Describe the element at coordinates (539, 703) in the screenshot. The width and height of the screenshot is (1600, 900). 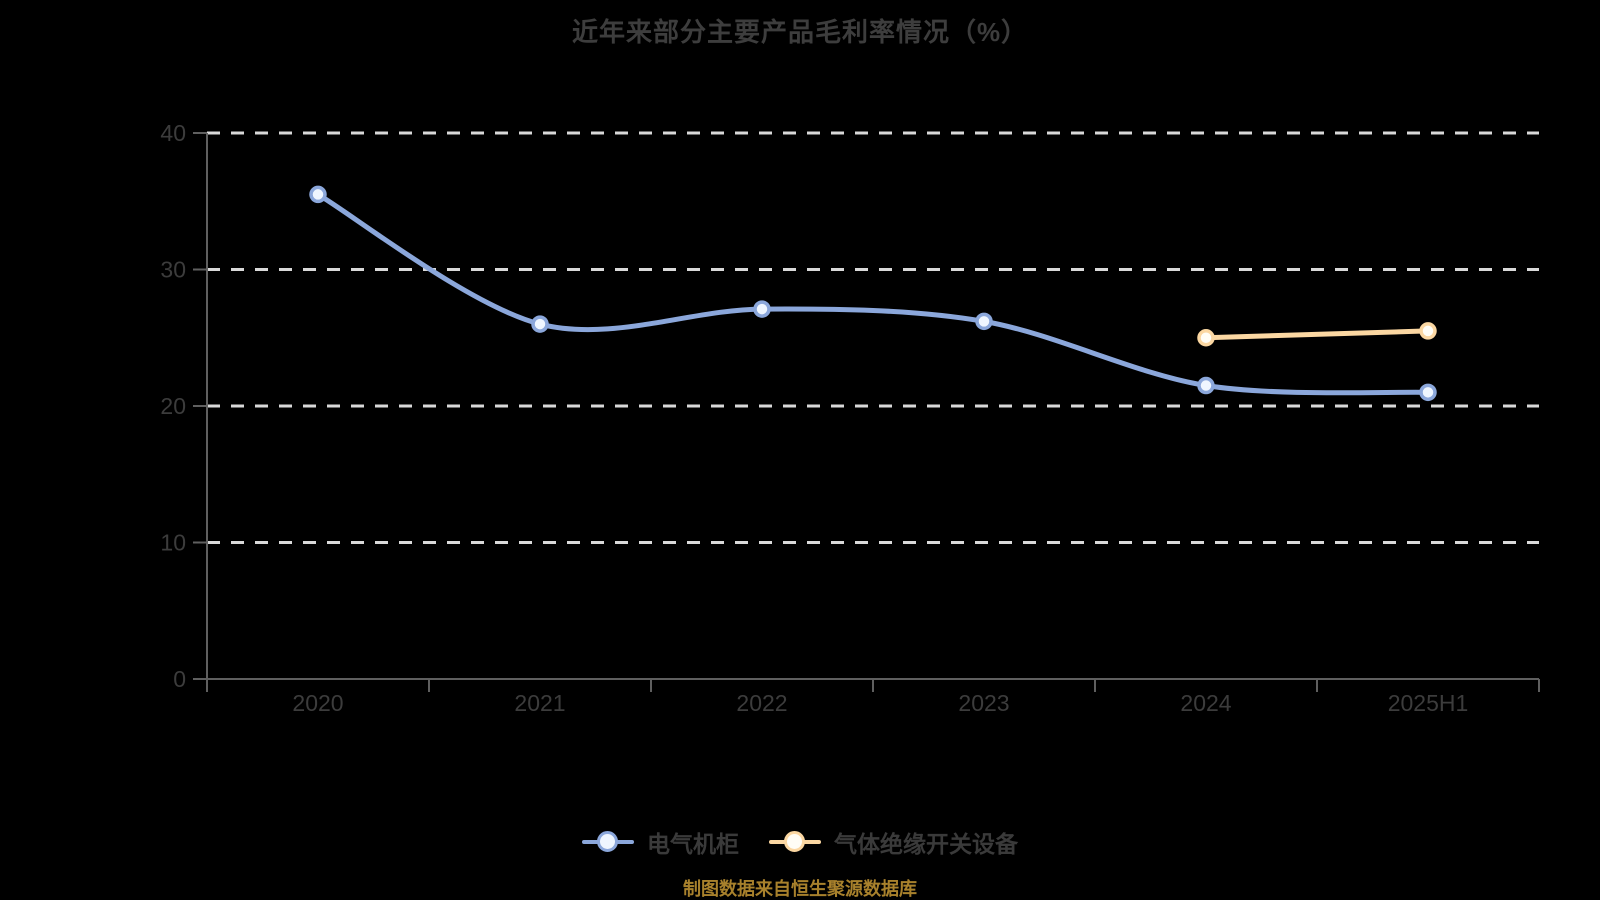
I see `x-tick-label: 2021` at that location.